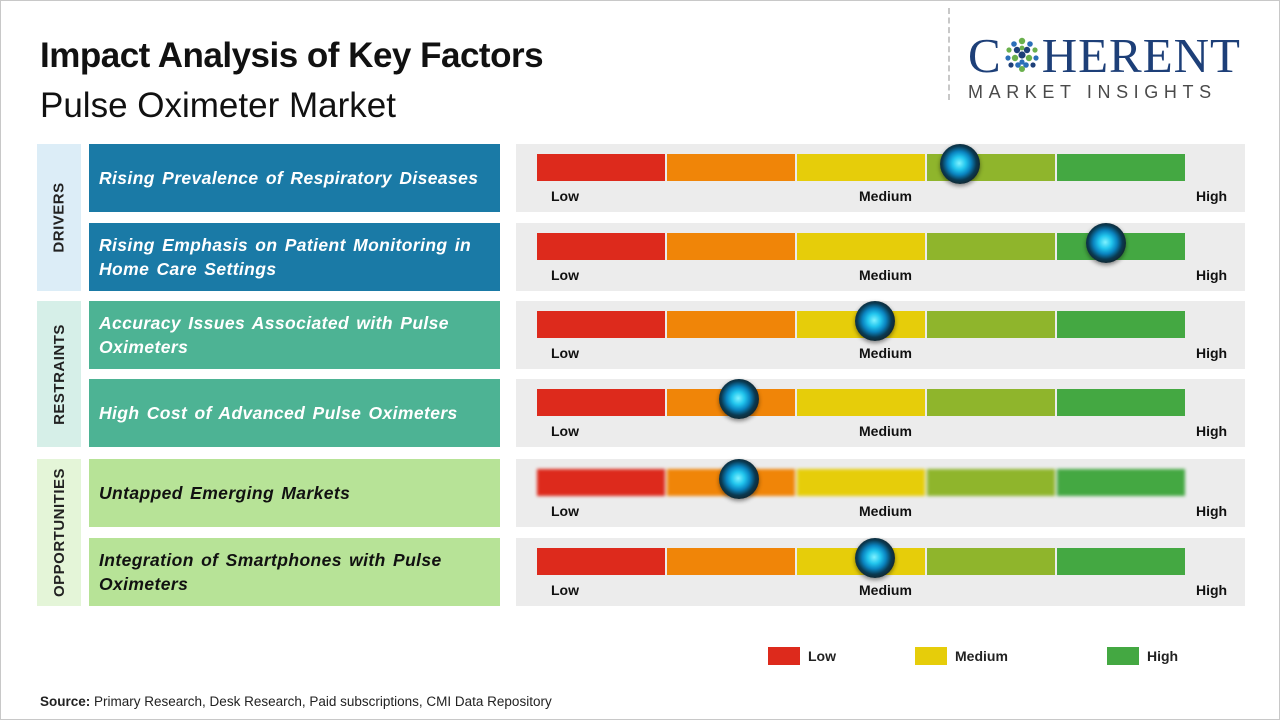 This screenshot has height=720, width=1280. I want to click on category-label: RESTRAINTS, so click(59, 374).